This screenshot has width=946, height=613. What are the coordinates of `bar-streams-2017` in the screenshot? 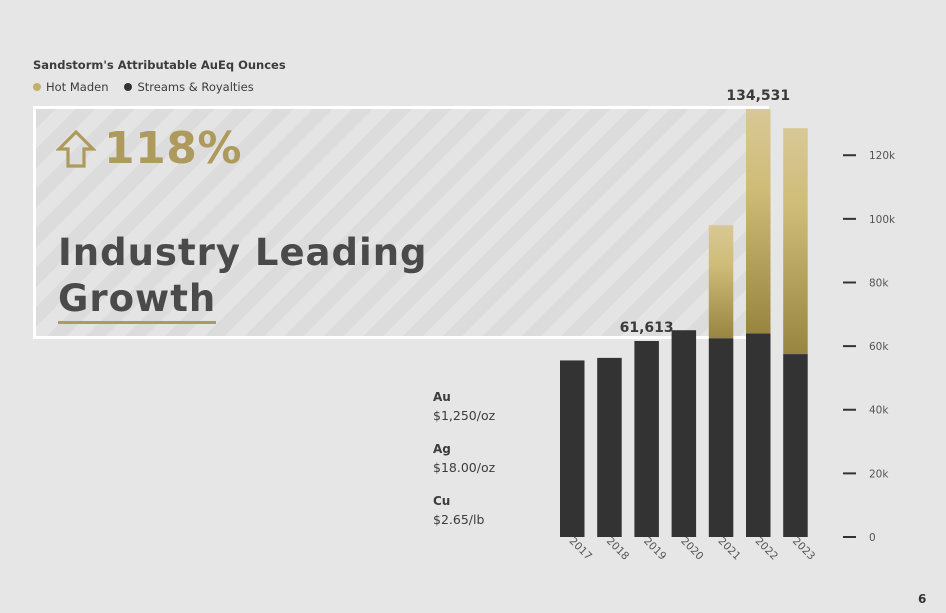 It's located at (572, 448).